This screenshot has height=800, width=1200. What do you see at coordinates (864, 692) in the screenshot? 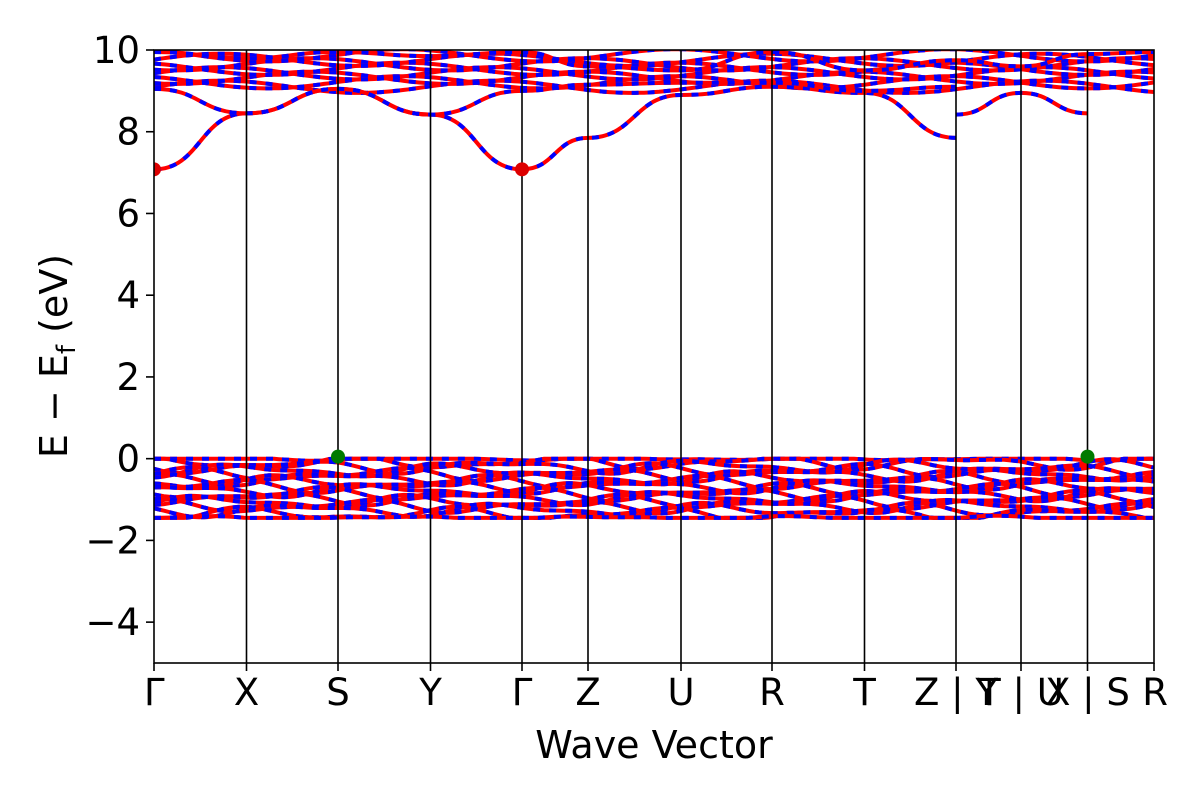
I see `x-tick-label: T` at bounding box center [864, 692].